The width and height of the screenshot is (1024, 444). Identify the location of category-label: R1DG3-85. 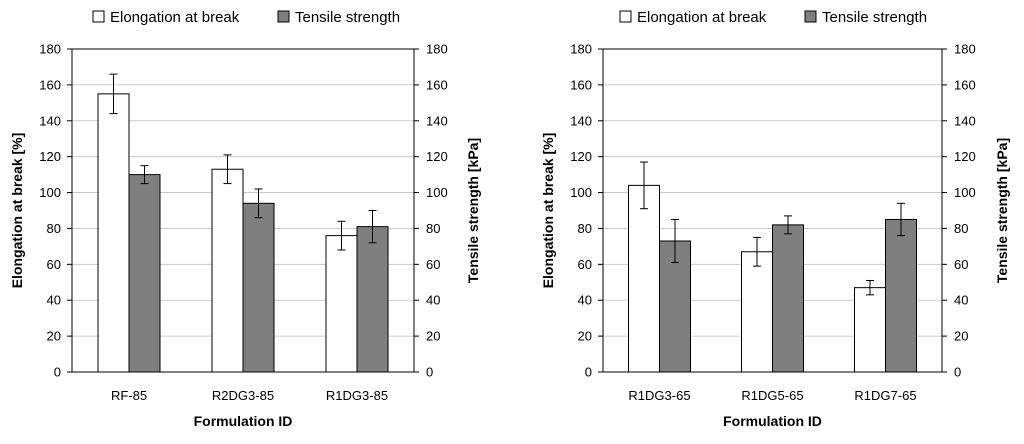
(357, 395).